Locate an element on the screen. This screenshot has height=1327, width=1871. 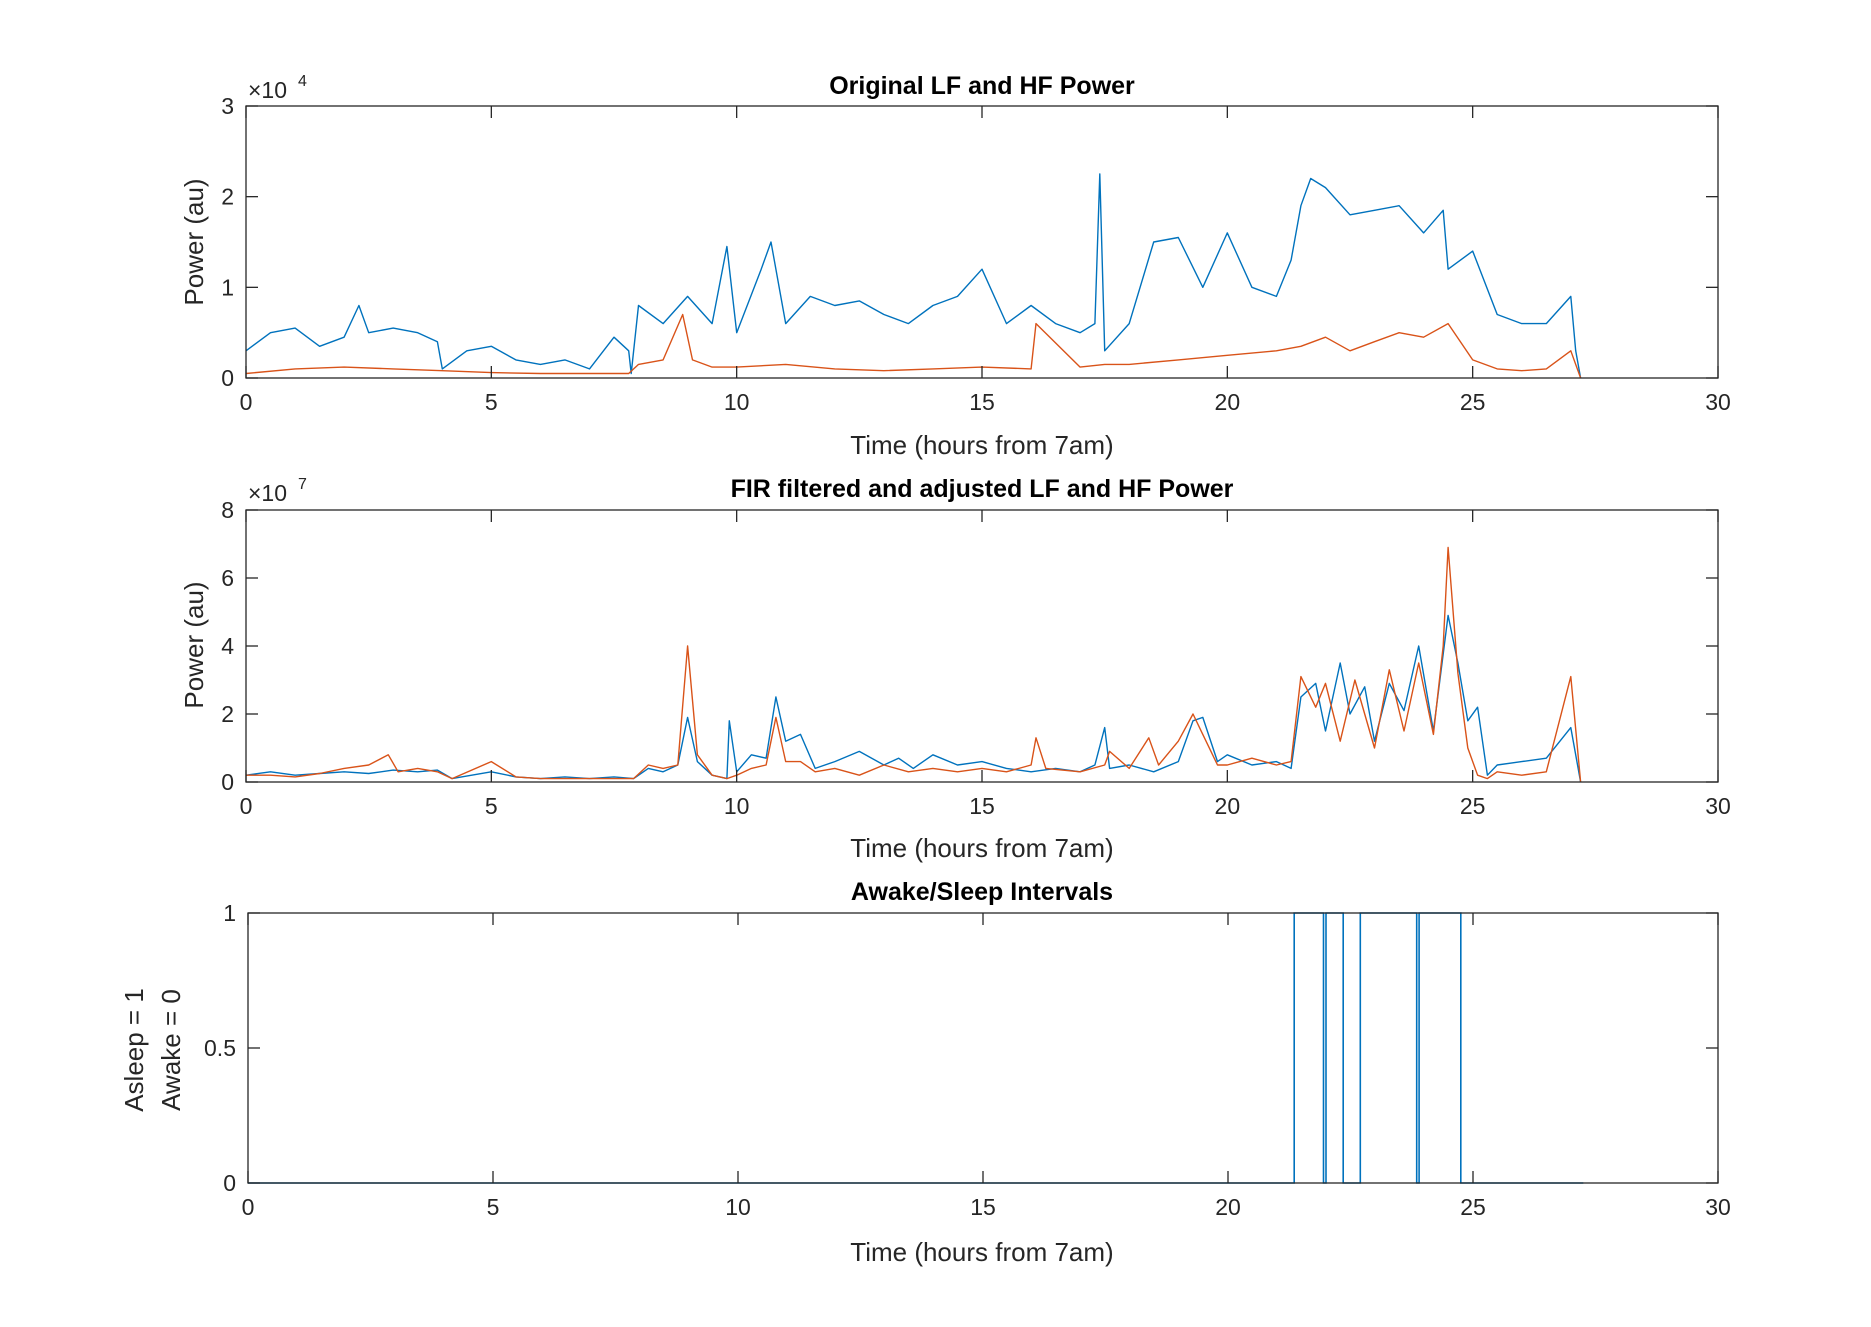
y-axis-label-line2: Awake = 0 is located at coordinates (171, 1050).